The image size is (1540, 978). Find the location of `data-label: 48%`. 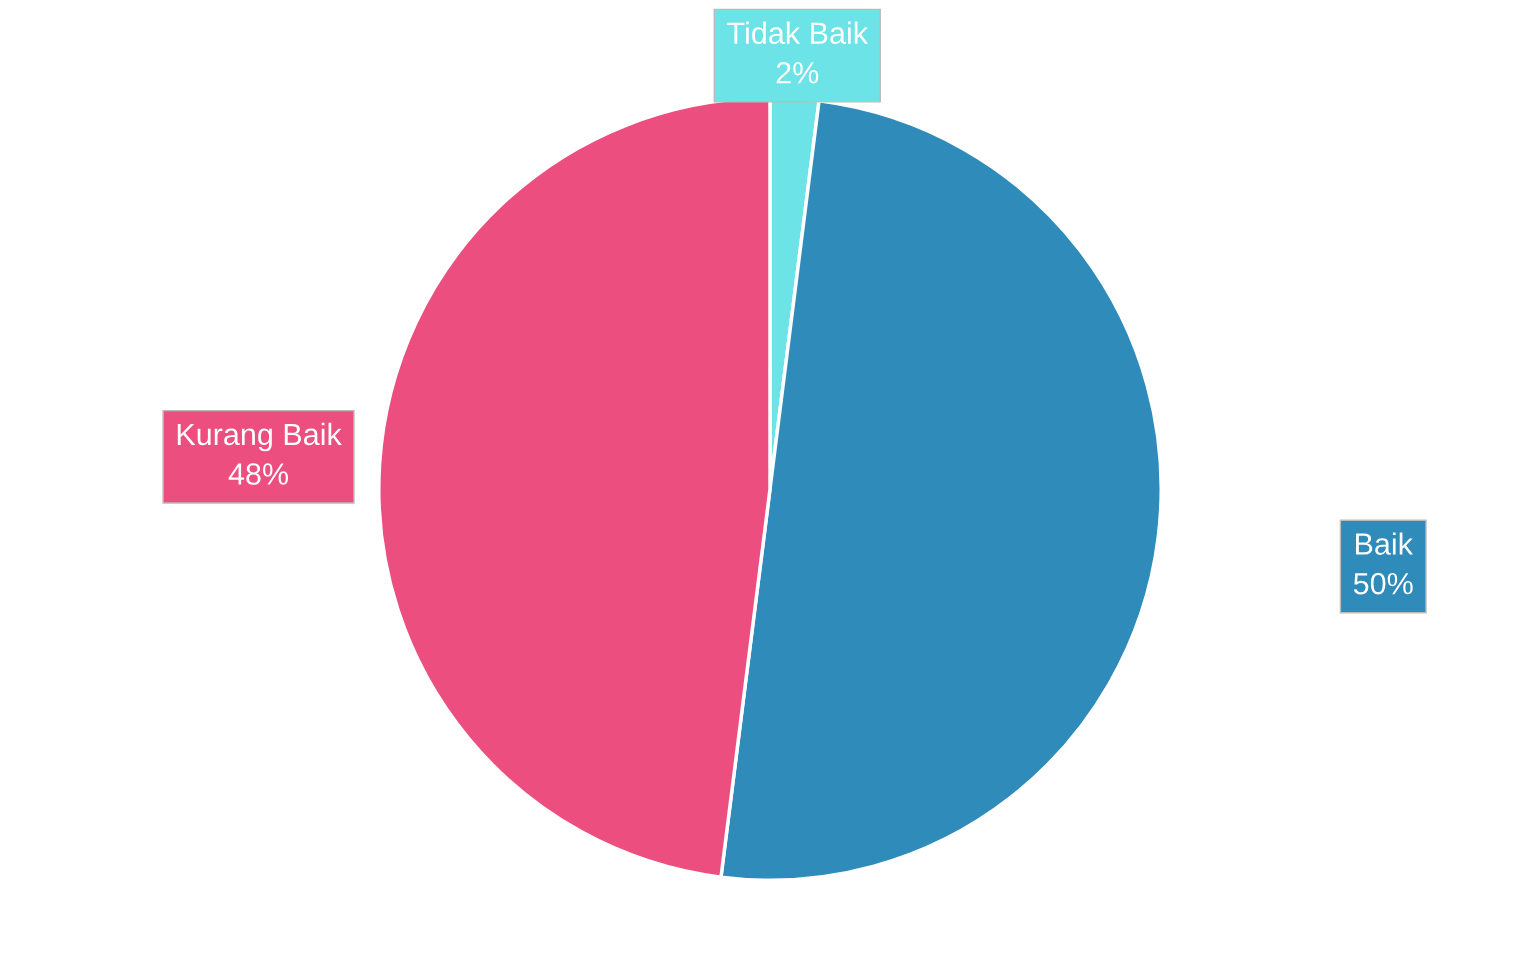

data-label: 48% is located at coordinates (258, 474).